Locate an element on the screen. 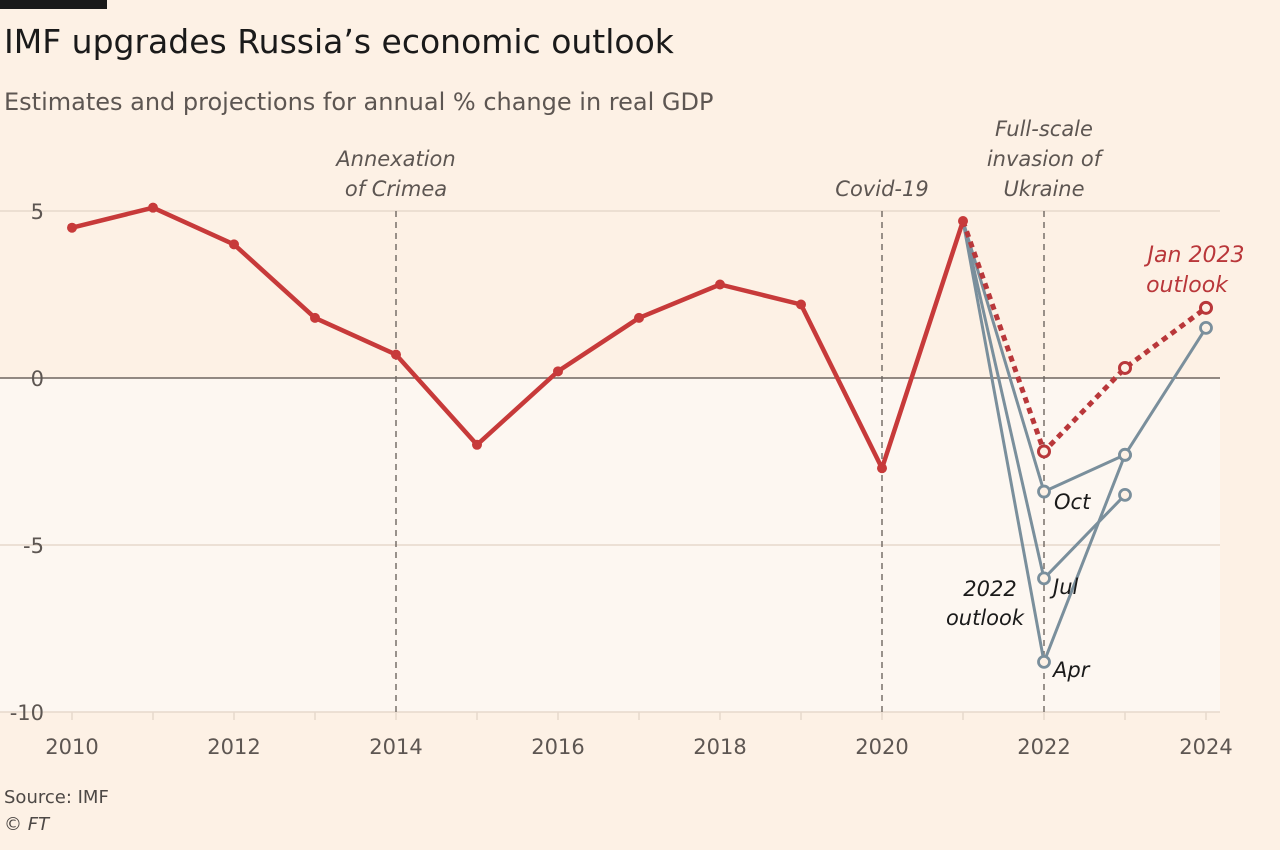  copyright-symbol: © is located at coordinates (13, 824).